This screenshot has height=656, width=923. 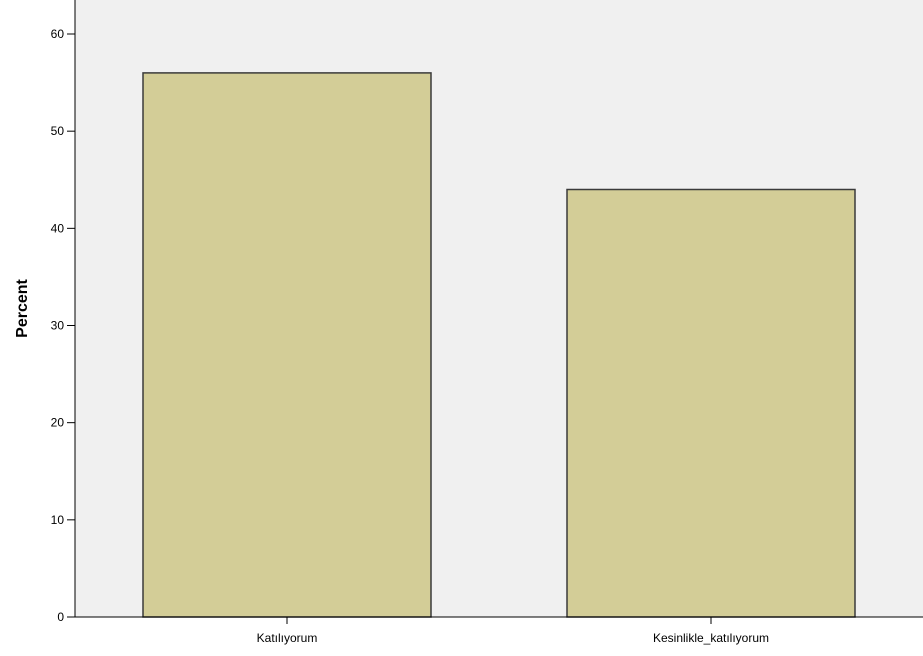 What do you see at coordinates (58, 34) in the screenshot?
I see `y-tick-label: 60` at bounding box center [58, 34].